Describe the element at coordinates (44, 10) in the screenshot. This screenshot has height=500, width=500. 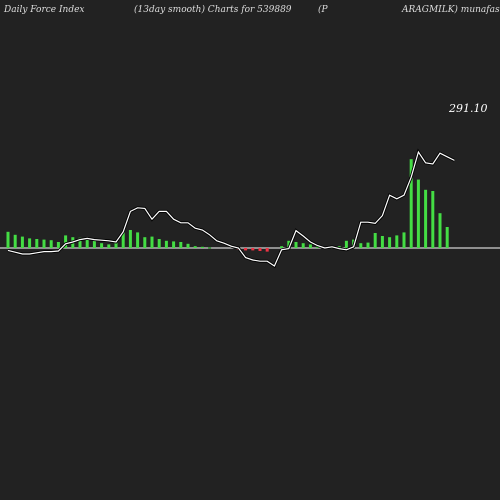
I see `chart-title-left: Daily Force Index` at that location.